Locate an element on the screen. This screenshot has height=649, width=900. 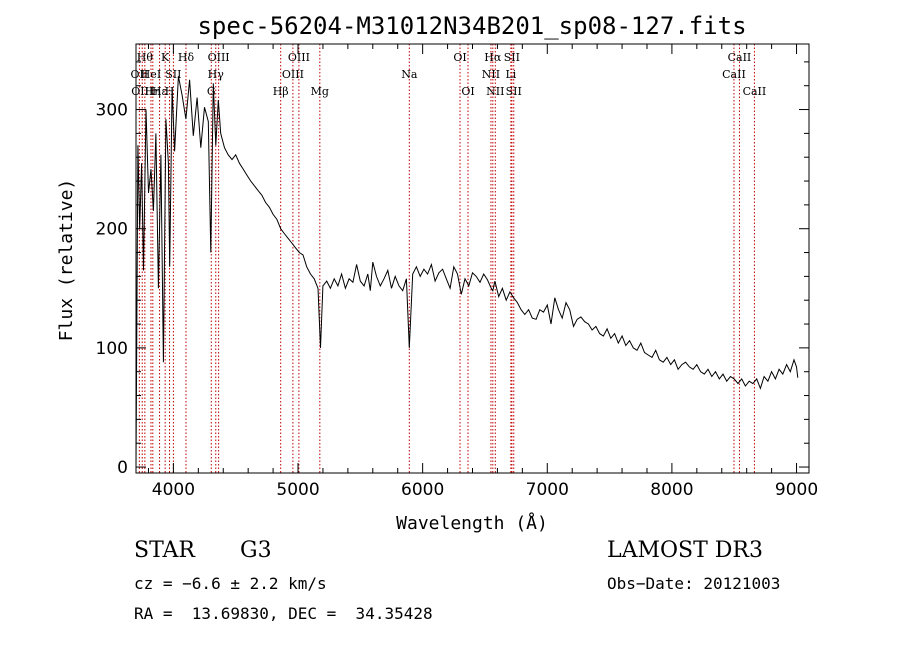
y-tick-label-2: 200 is located at coordinates (112, 230).